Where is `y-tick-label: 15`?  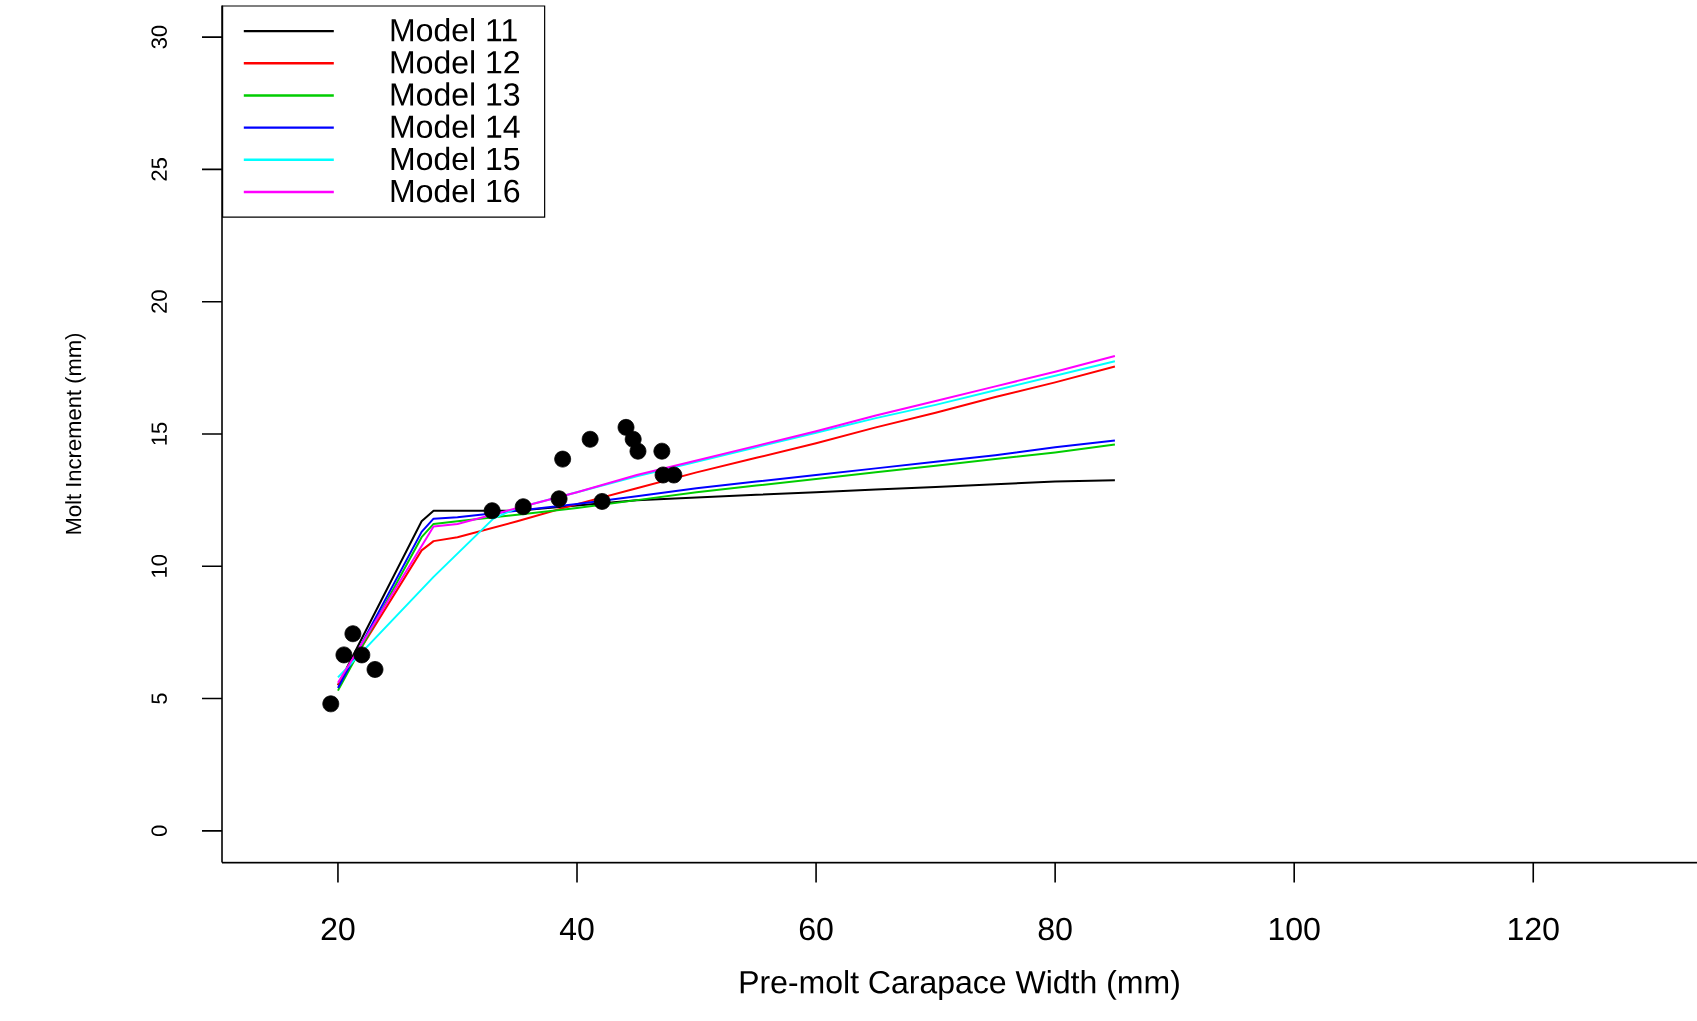
y-tick-label: 15 is located at coordinates (159, 433).